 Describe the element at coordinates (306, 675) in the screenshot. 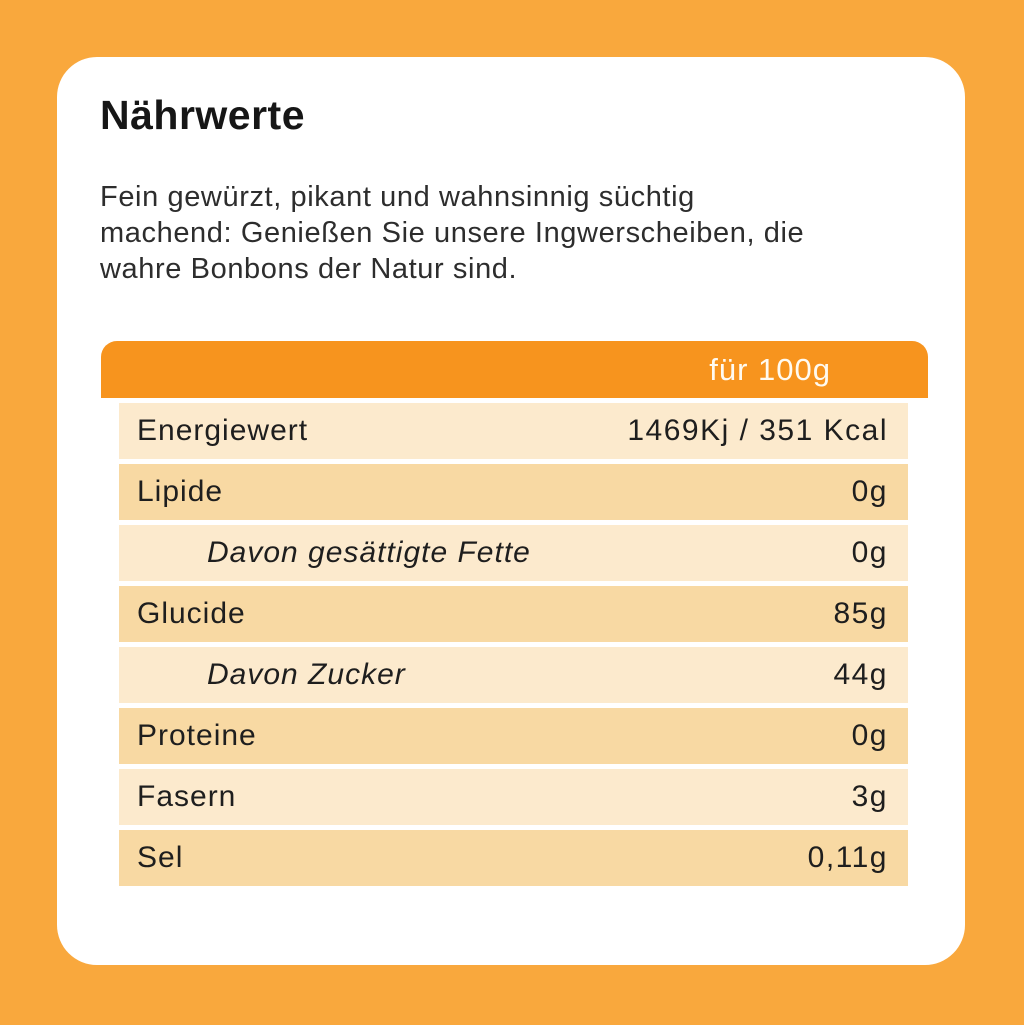

I see `row-label: Davon Zucker` at that location.